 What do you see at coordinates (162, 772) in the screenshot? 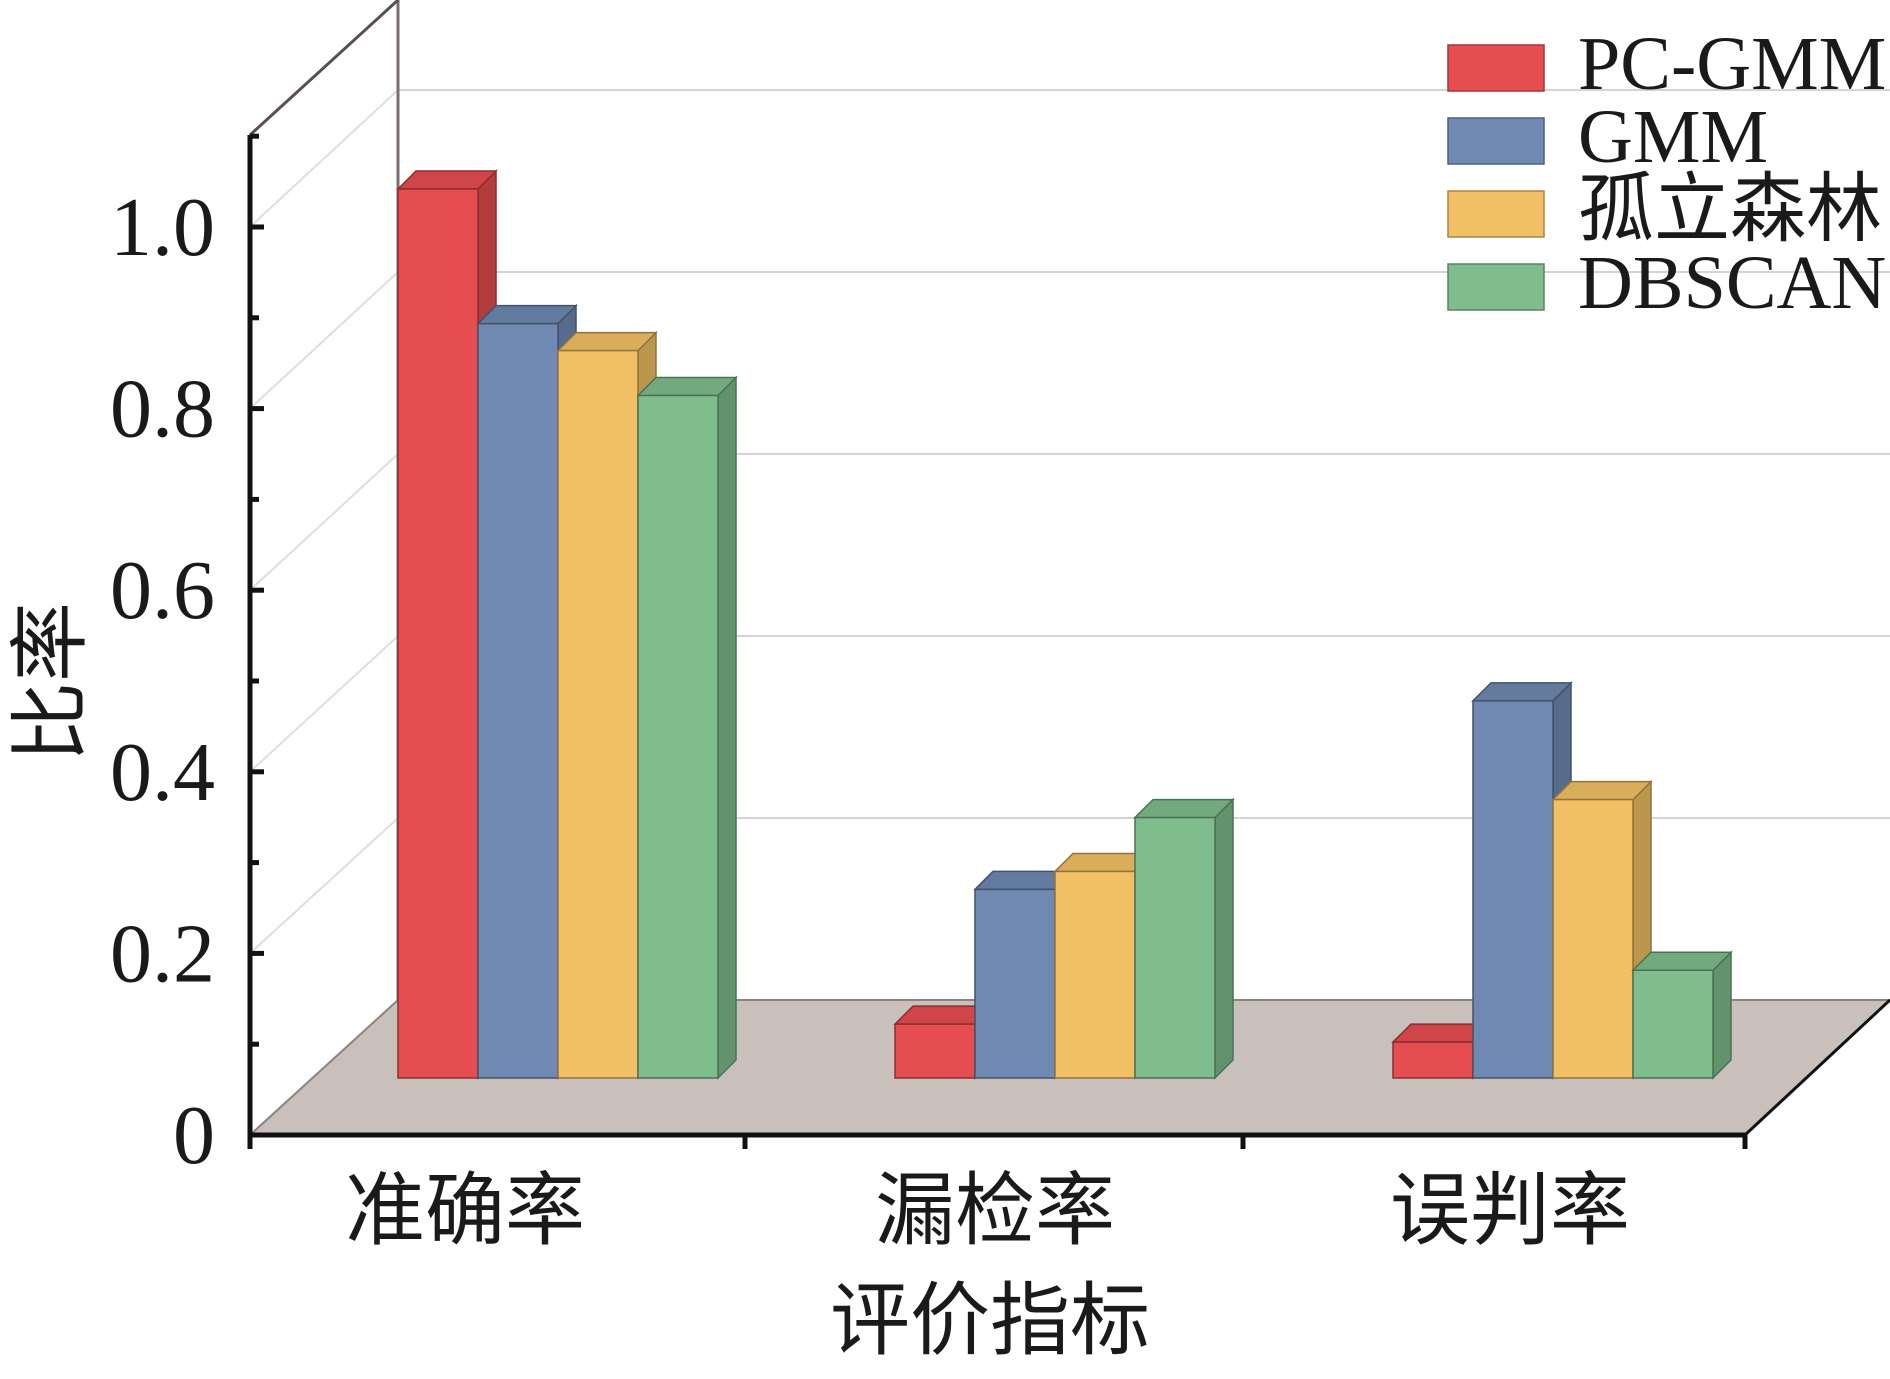
I see `y-tick-label: 0.4` at bounding box center [162, 772].